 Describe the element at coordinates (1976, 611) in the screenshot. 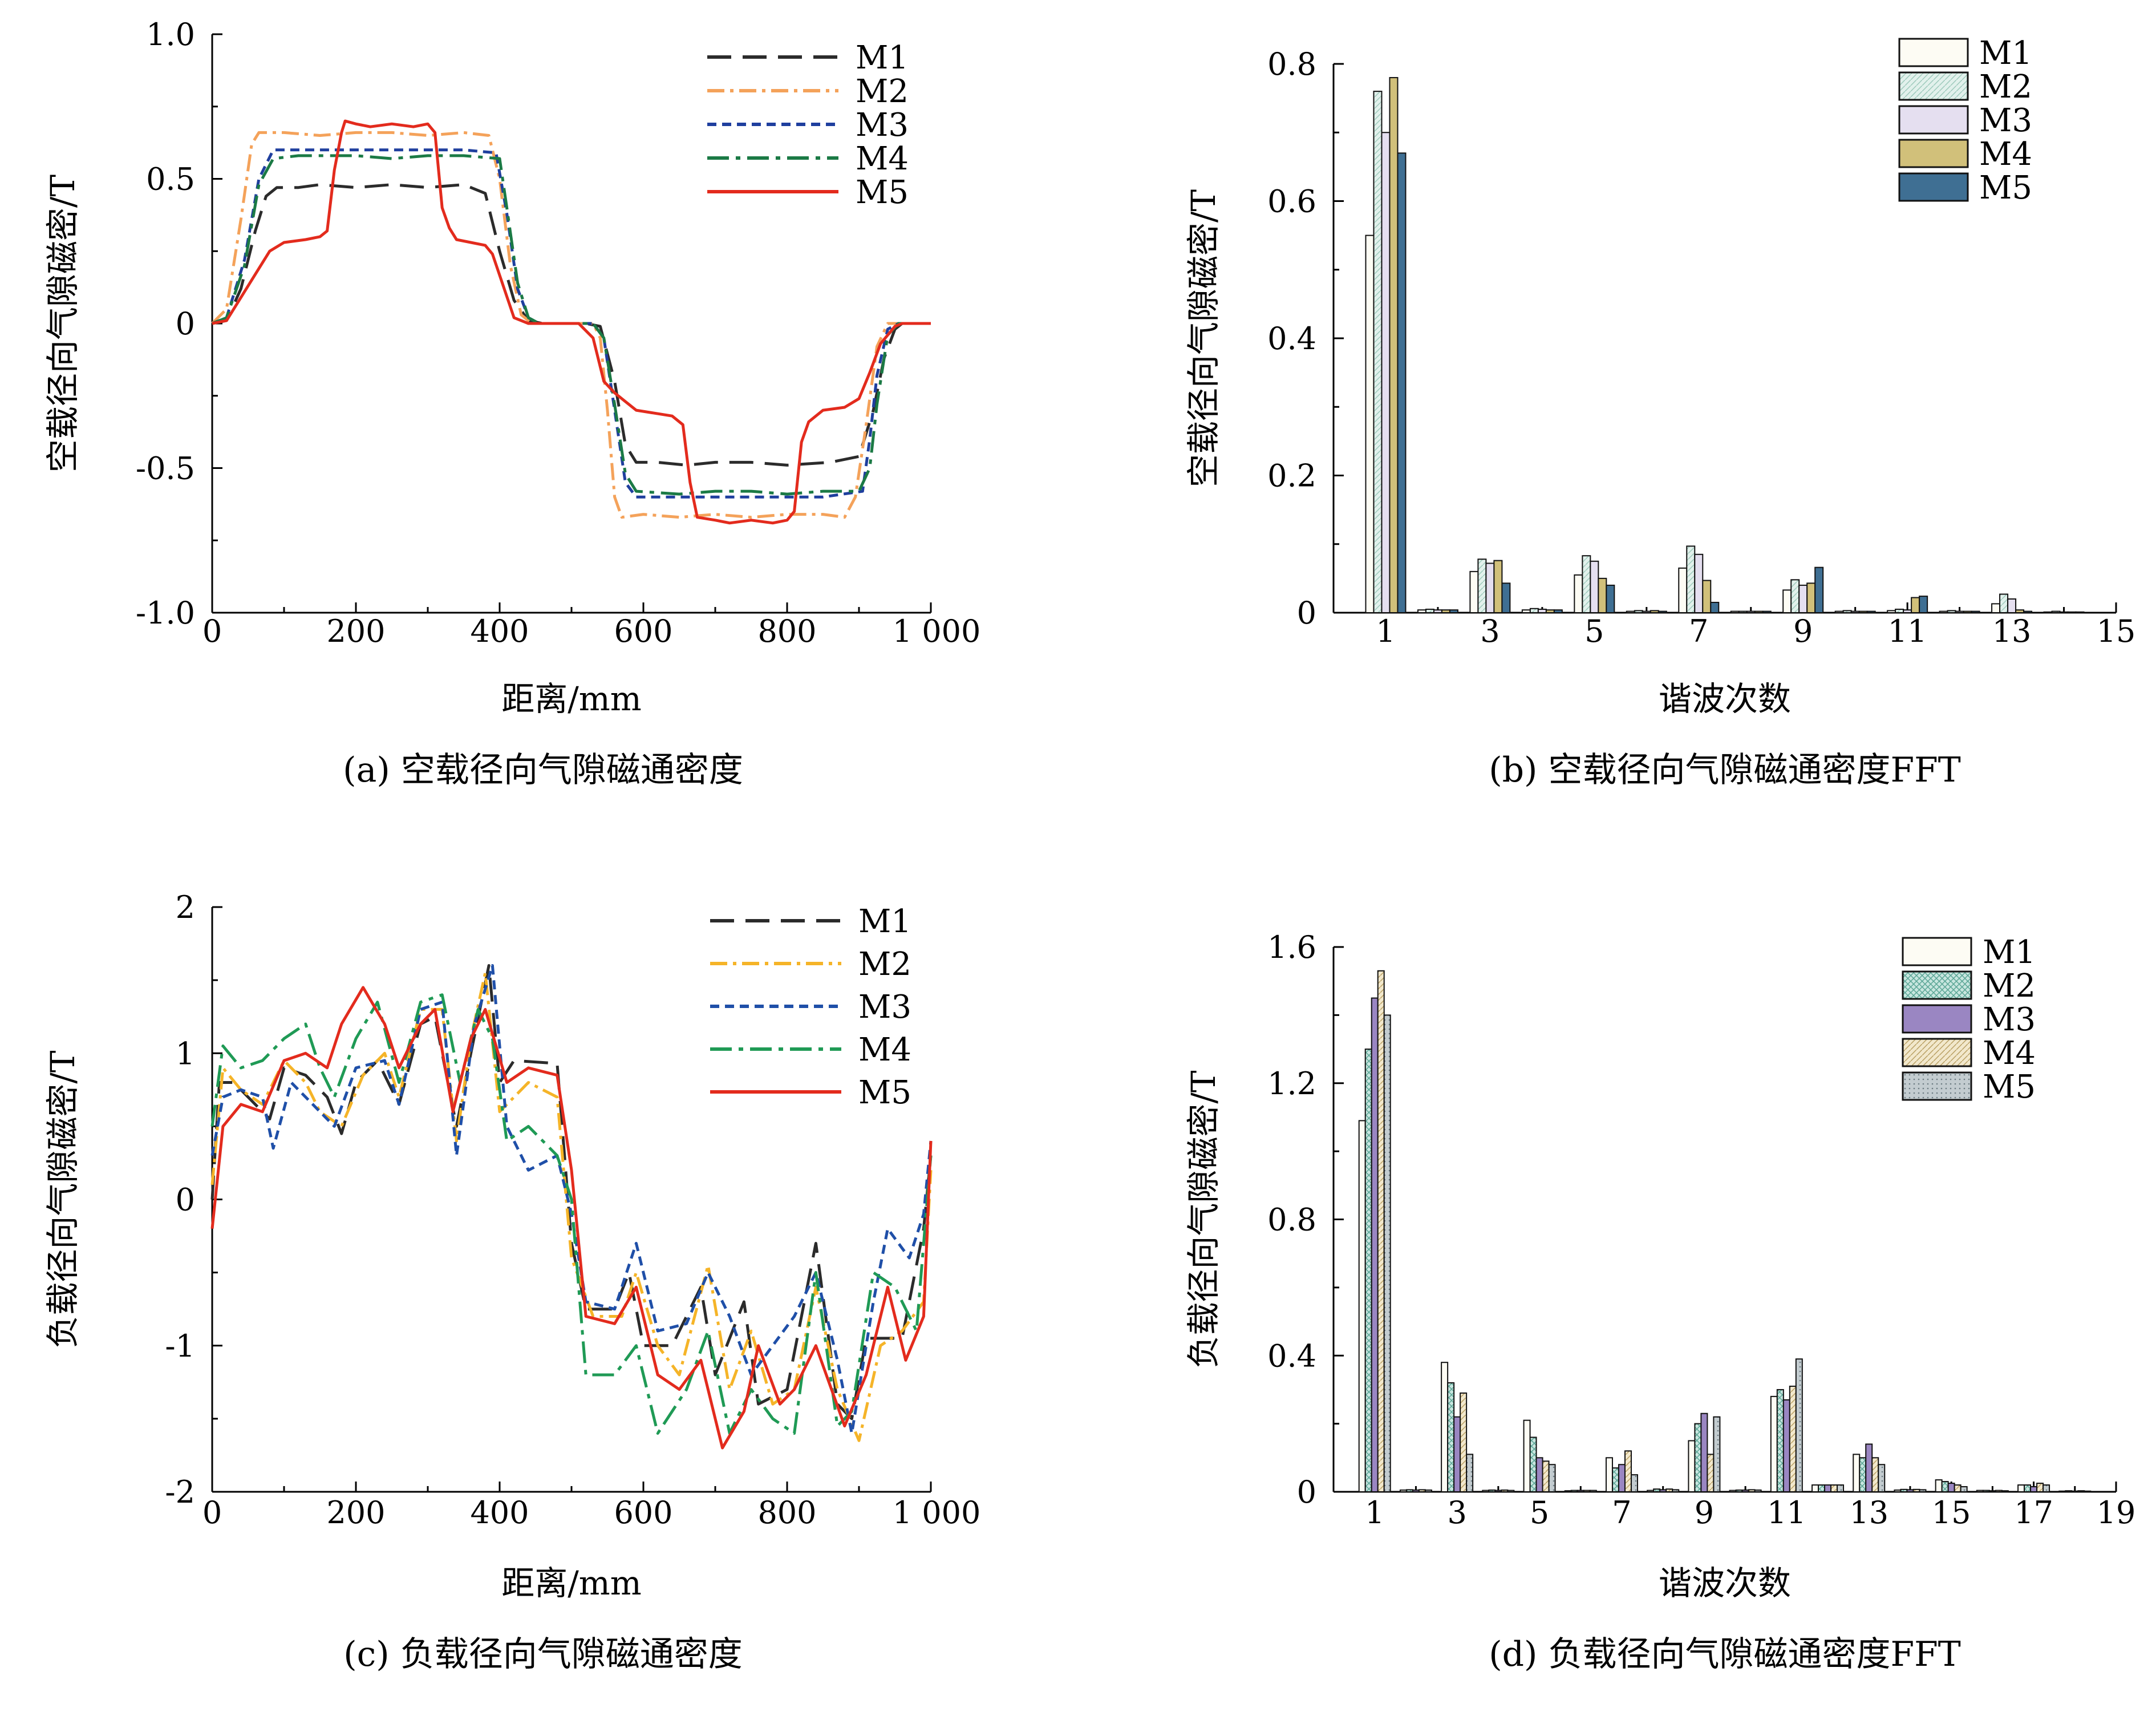

I see `bar-m5-h12` at that location.